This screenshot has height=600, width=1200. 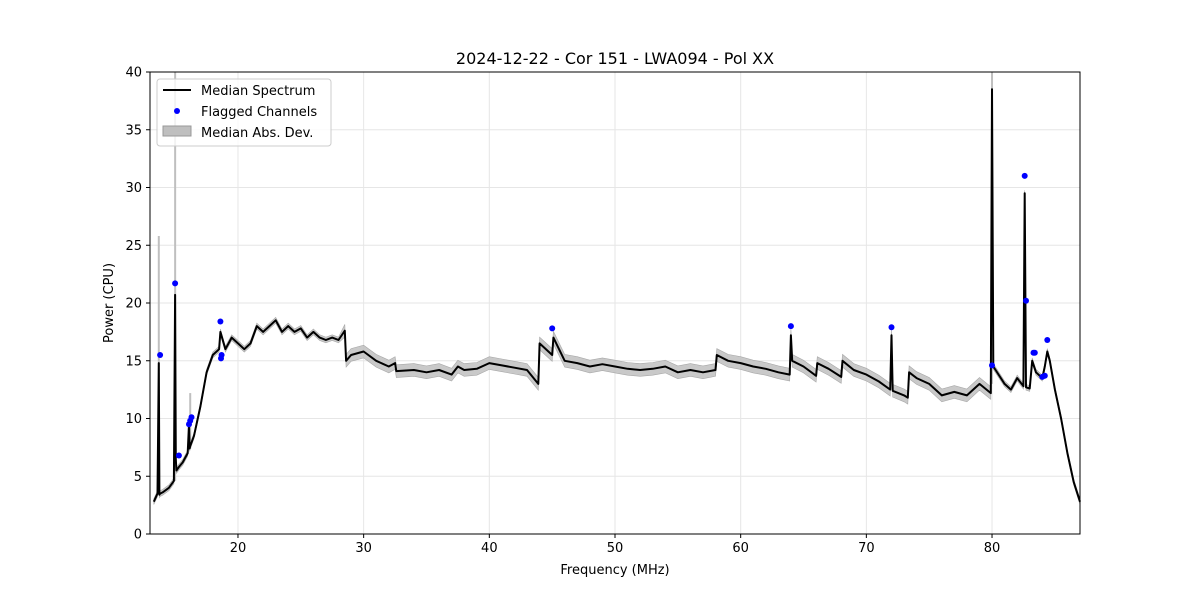 What do you see at coordinates (238, 548) in the screenshot?
I see `x-tick-label: 20` at bounding box center [238, 548].